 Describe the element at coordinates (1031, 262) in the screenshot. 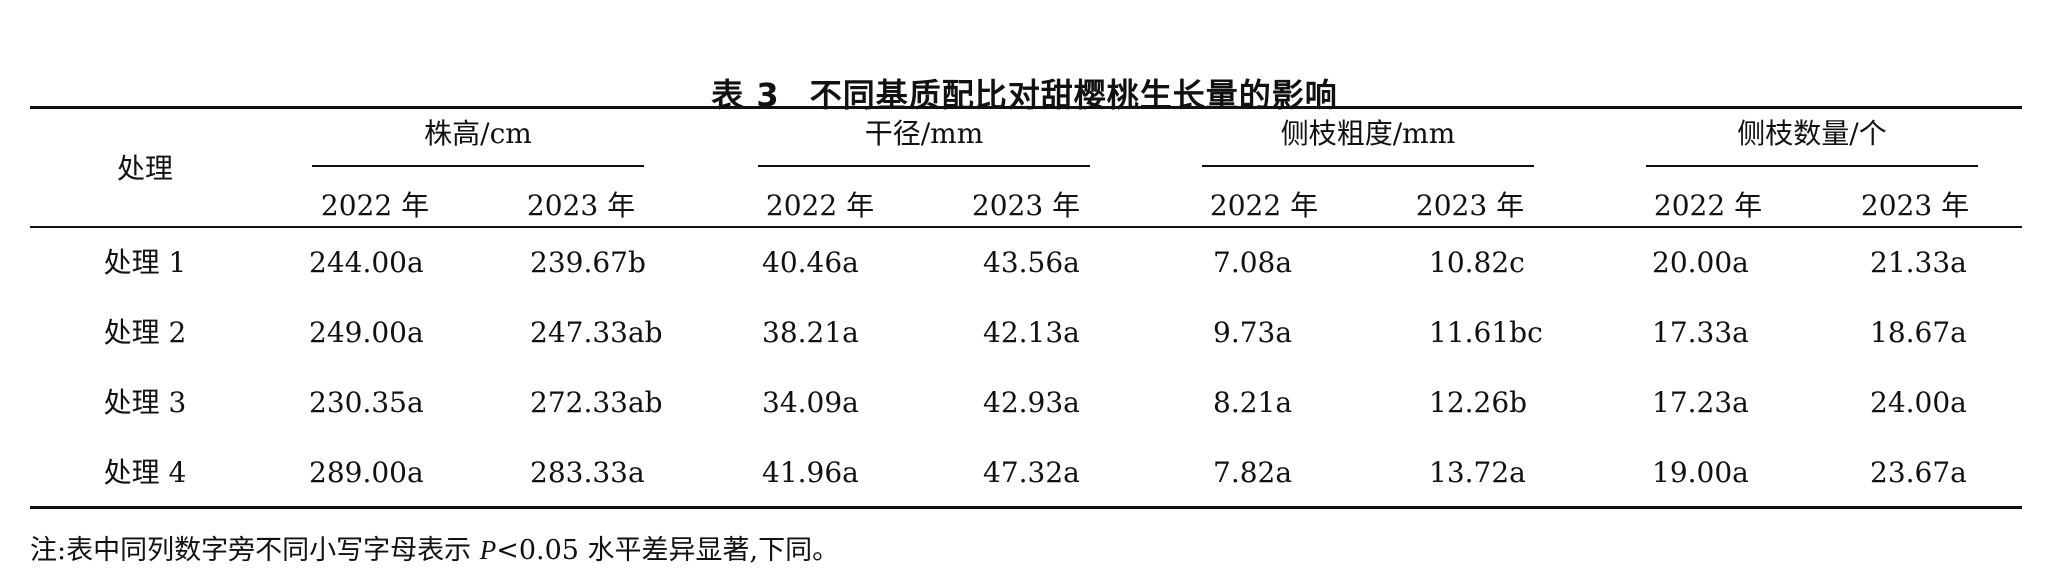

I see `table-cell: 43.56a` at that location.